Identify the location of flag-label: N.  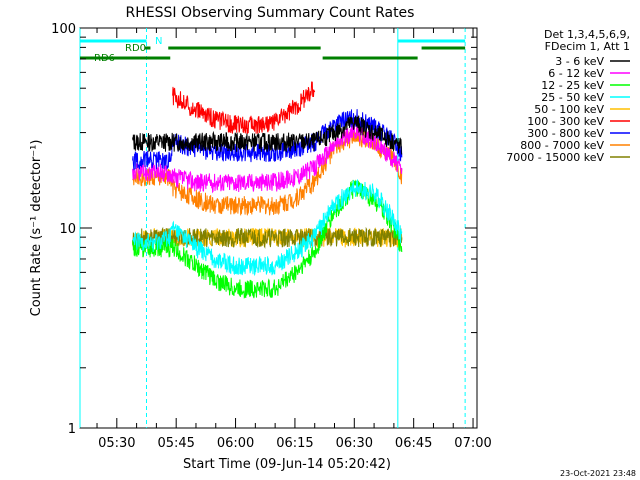
(158, 41).